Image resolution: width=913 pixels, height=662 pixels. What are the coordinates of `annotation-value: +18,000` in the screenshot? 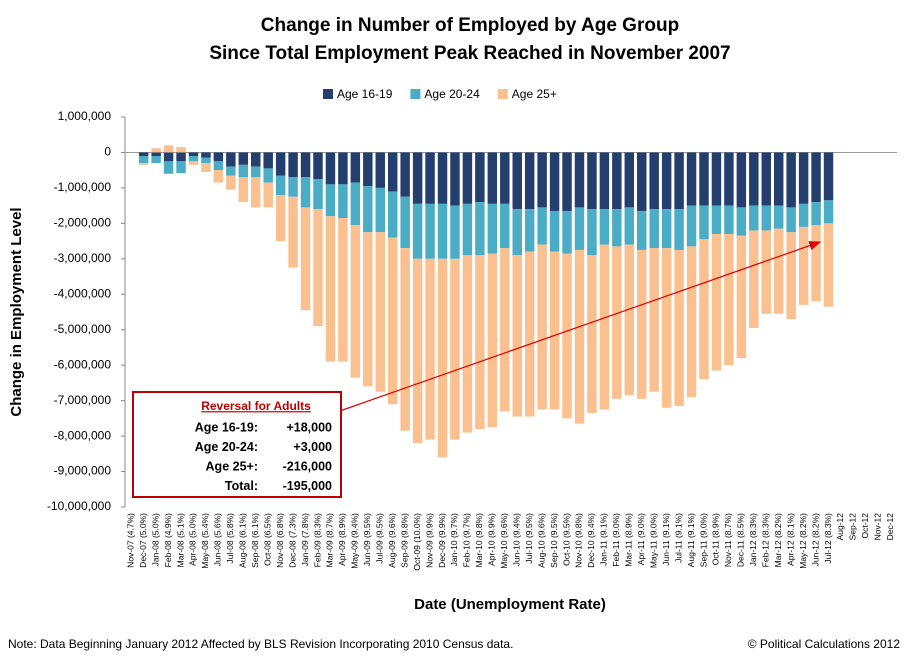 It's located at (309, 427).